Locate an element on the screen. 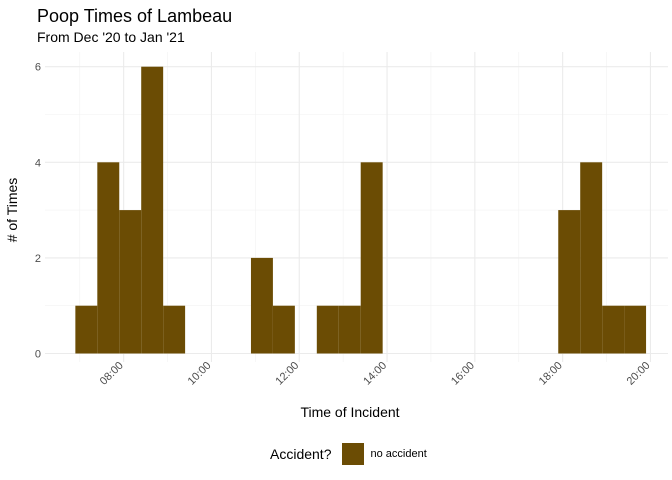 The height and width of the screenshot is (480, 672). y-tick-labels: 0 2 4 6 is located at coordinates (38, 211).